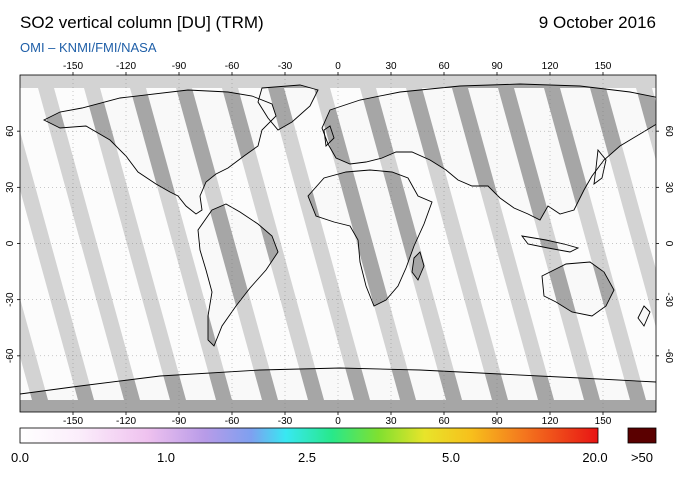  I want to click on island-uk-coastline, so click(329, 136).